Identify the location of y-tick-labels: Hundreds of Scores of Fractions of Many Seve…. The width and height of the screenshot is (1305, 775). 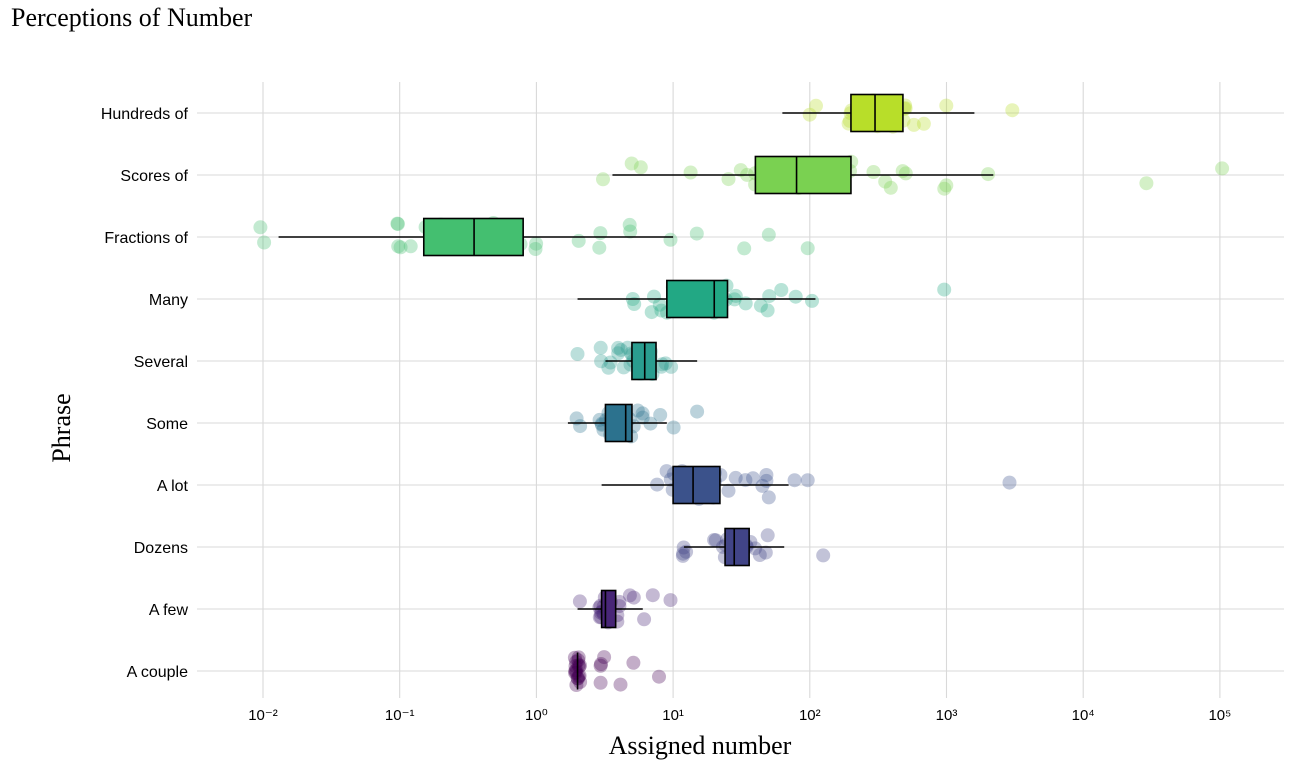
(145, 393).